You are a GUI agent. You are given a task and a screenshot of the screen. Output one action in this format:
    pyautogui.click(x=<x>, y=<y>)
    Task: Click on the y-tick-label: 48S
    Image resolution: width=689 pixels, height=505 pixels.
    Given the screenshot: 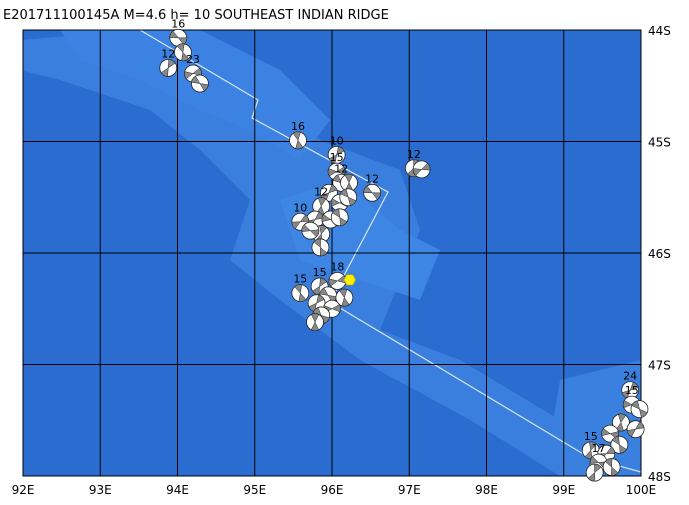 What is the action you would take?
    pyautogui.click(x=659, y=477)
    